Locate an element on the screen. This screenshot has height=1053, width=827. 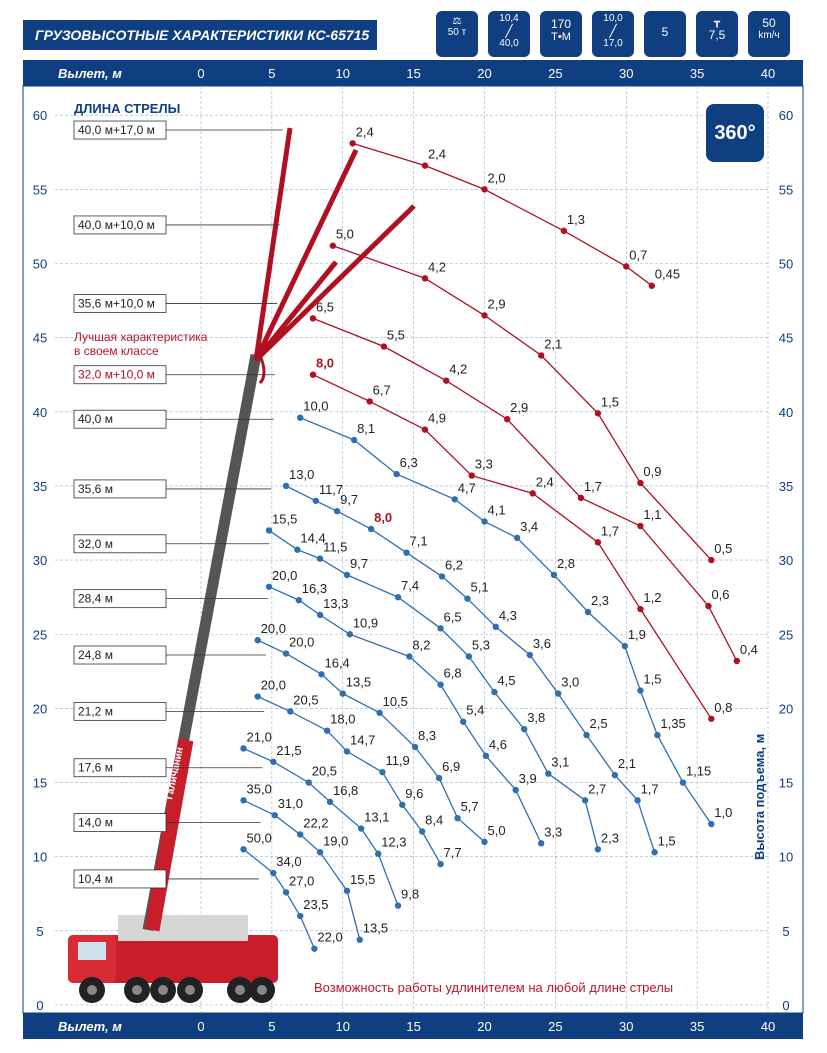
x-tick-label-top: 5 is located at coordinates (271, 73).